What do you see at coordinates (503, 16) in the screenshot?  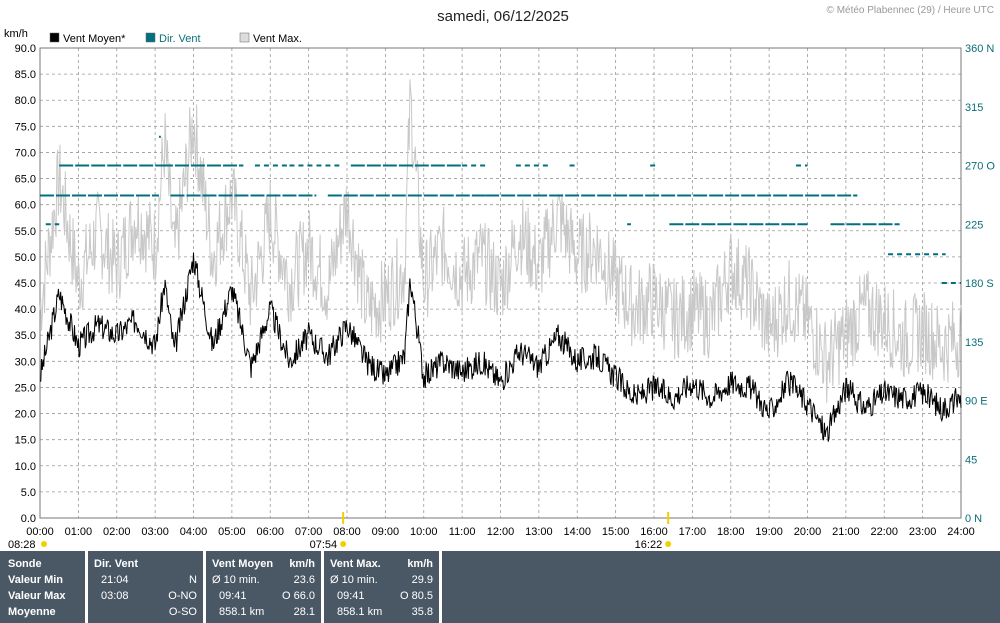 I see `chart-title: samedi, 06/12/2025` at bounding box center [503, 16].